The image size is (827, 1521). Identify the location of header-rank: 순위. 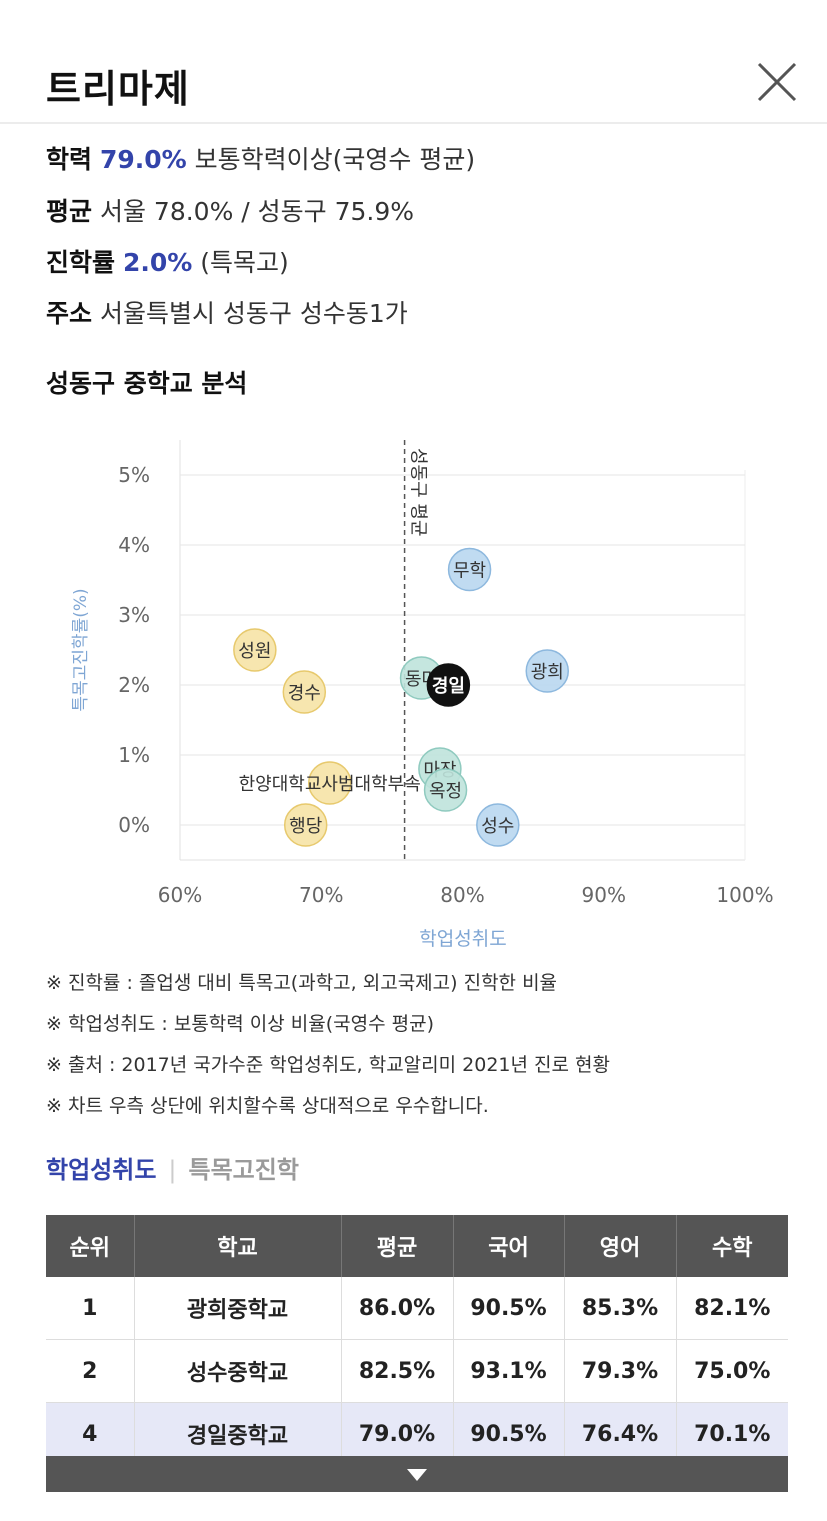
(90, 1246).